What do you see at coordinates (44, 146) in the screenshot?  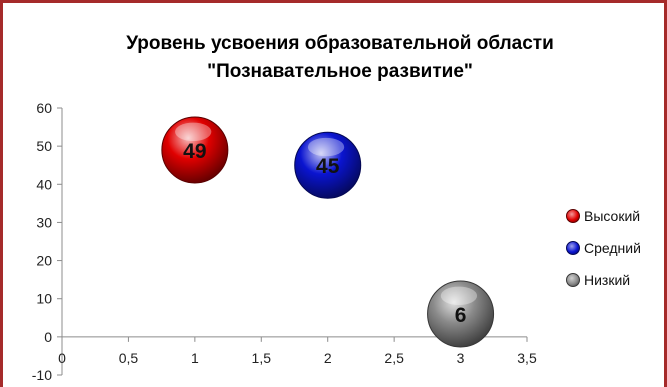 I see `y-tick-label: 50` at bounding box center [44, 146].